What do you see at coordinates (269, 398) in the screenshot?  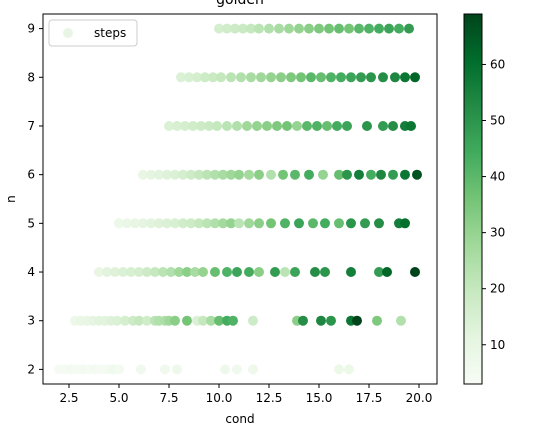 I see `x-tick-label: 12.5` at bounding box center [269, 398].